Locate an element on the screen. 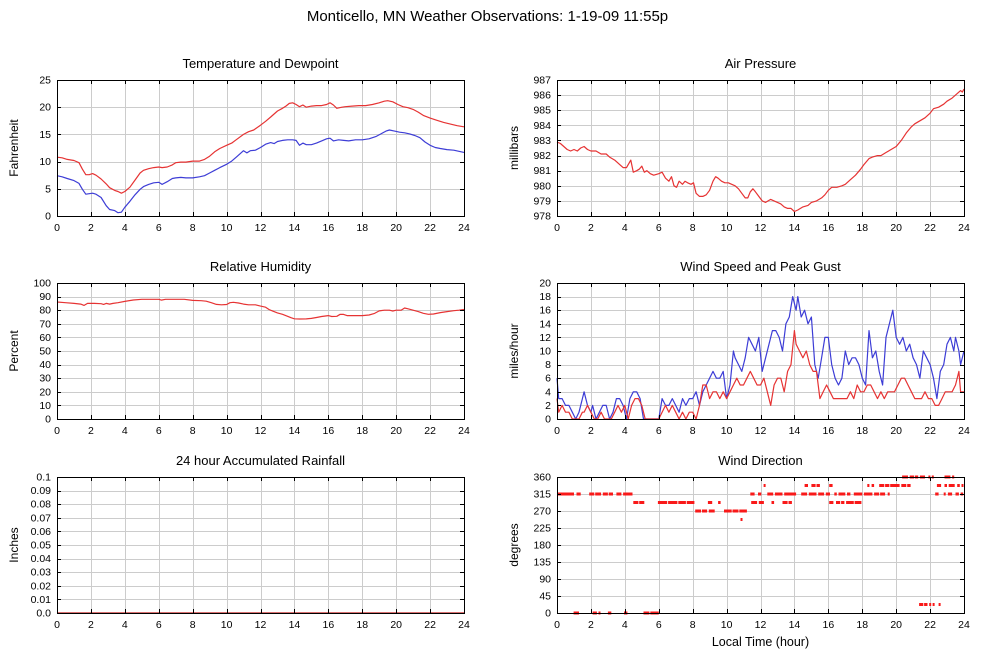  y-tick-label: 979 is located at coordinates (542, 201).